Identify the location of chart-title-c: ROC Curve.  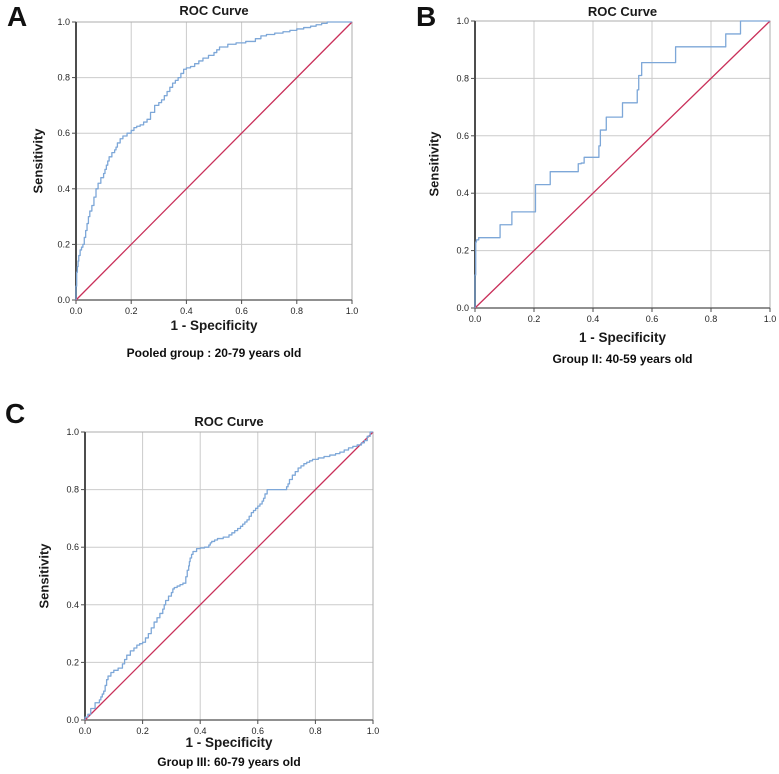
(229, 421).